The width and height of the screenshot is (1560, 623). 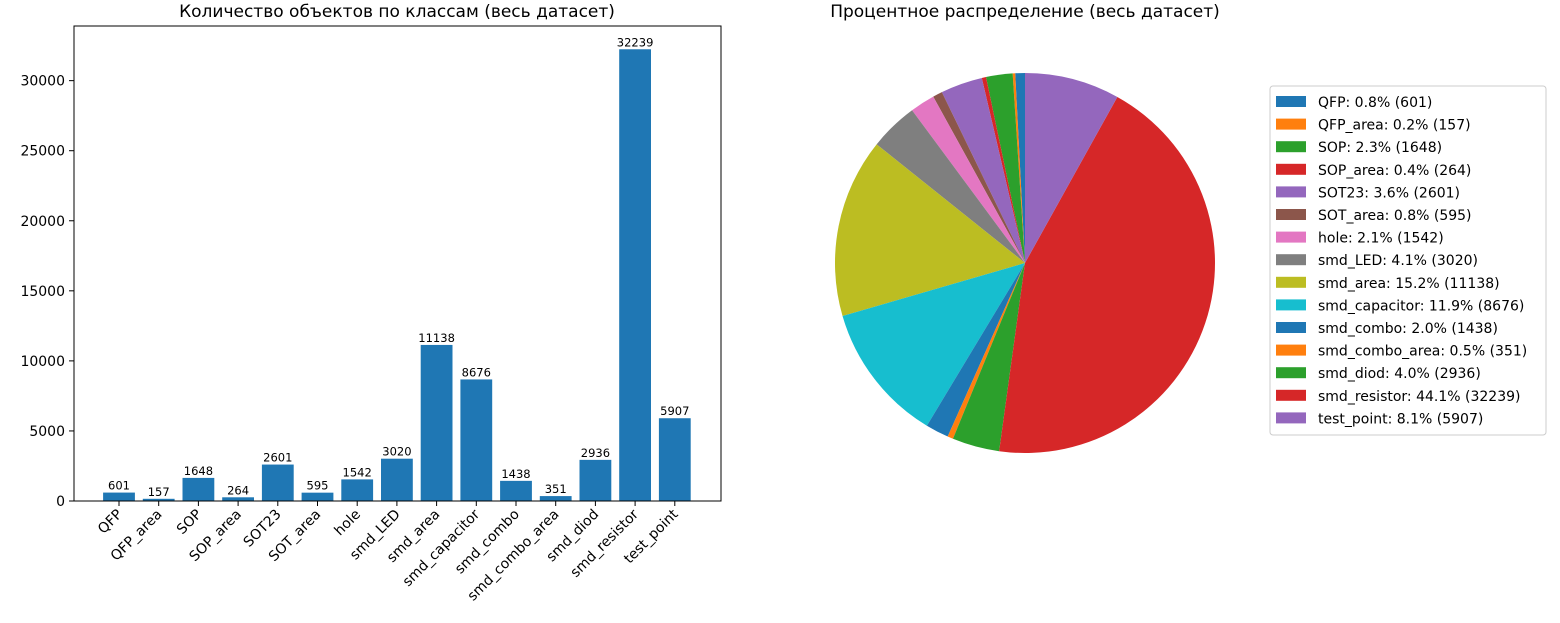 I want to click on x-tick-label: SOP, so click(x=189, y=522).